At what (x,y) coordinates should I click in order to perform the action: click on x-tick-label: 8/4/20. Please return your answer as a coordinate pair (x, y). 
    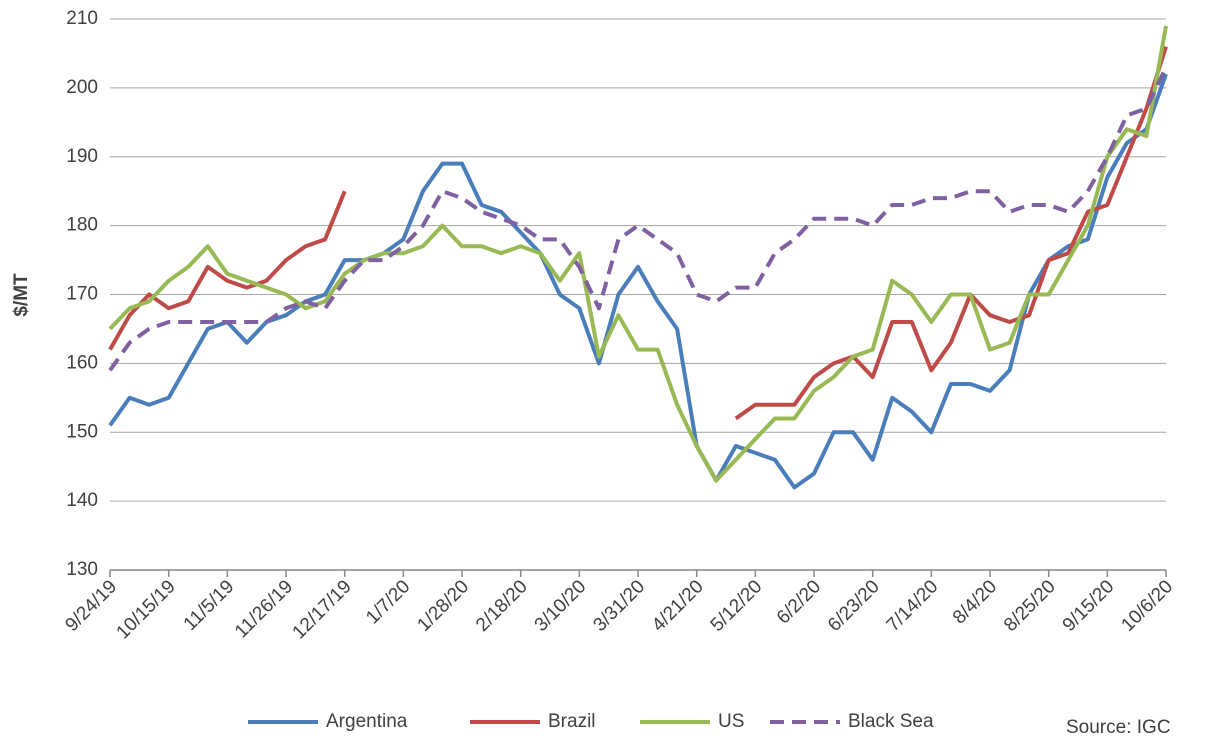
    Looking at the image, I should click on (975, 602).